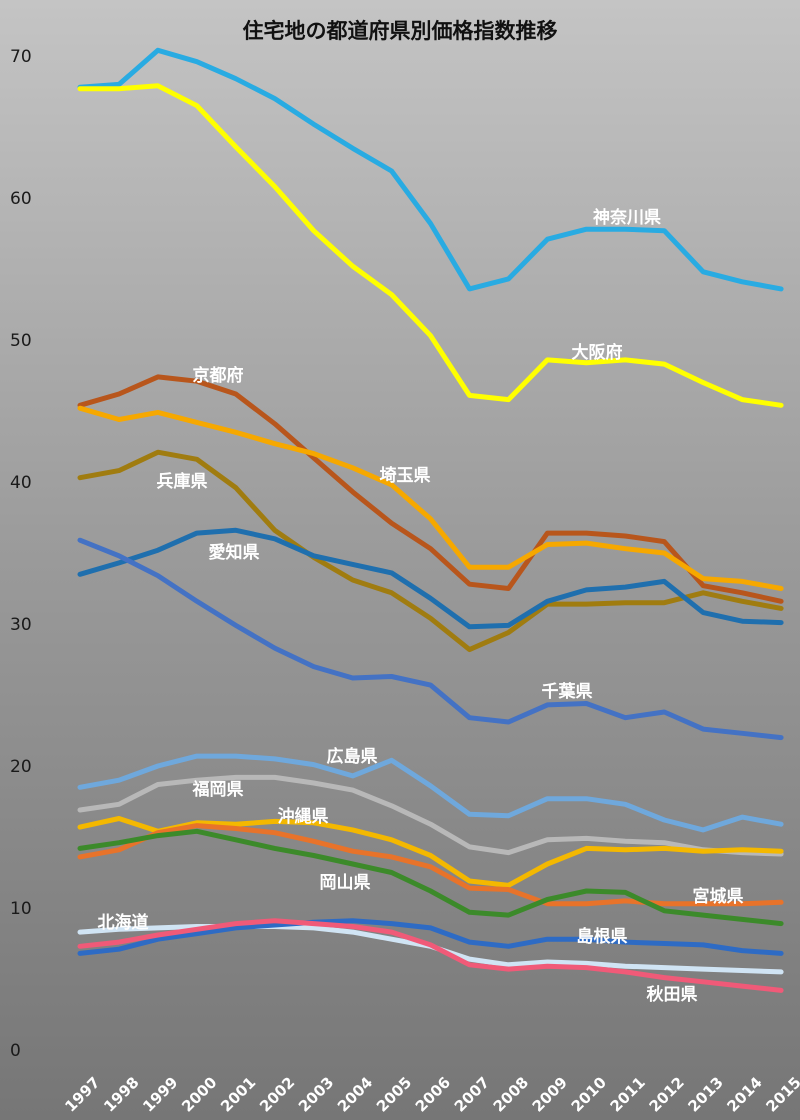 This screenshot has width=800, height=1120. Describe the element at coordinates (21, 909) in the screenshot. I see `y-tick-label: 10` at that location.